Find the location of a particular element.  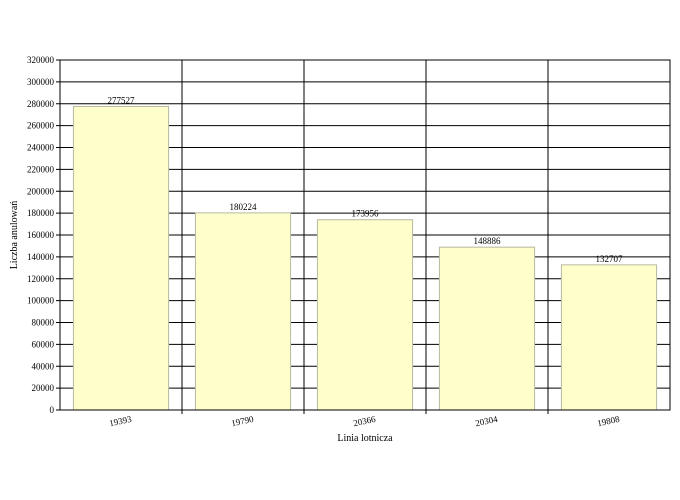

data-label-19393: 277527 is located at coordinates (122, 100).